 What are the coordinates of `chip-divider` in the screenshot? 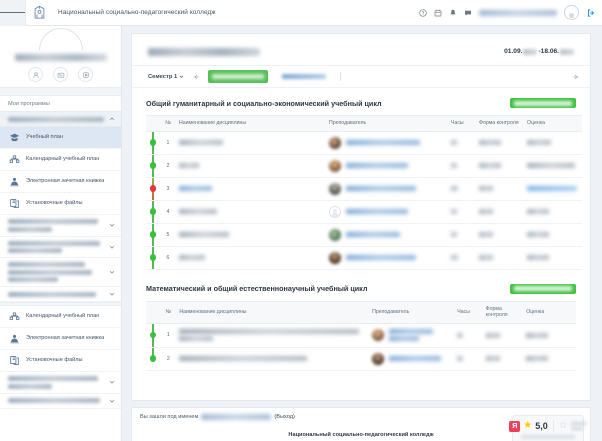 It's located at (341, 76).